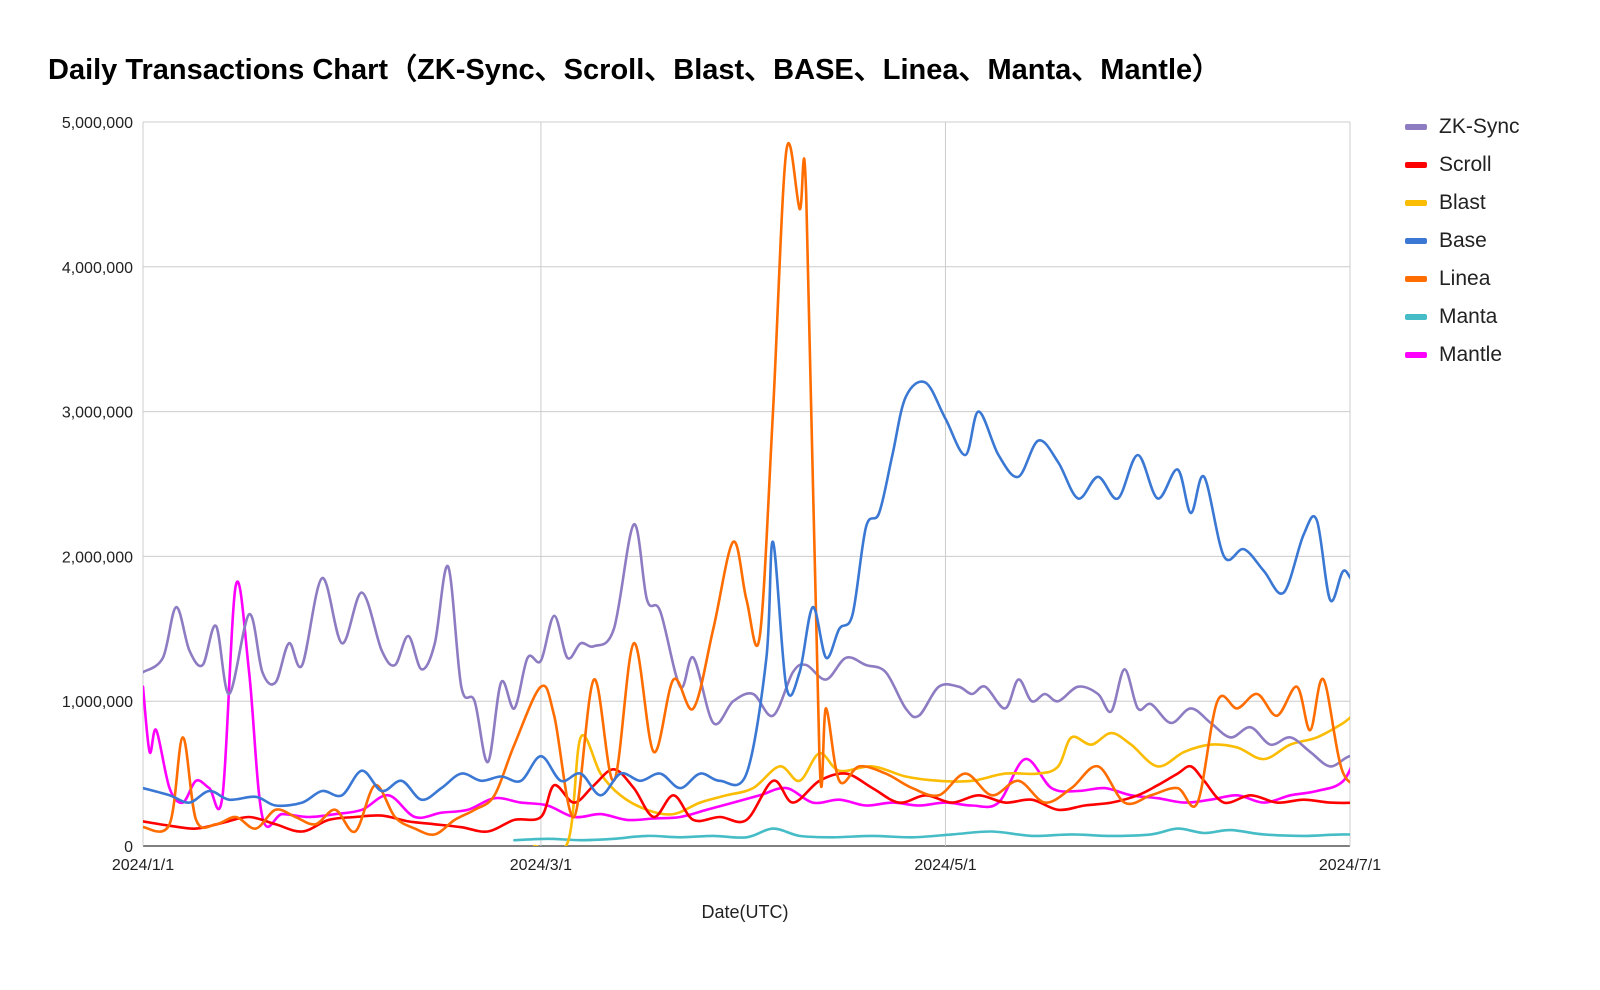 This screenshot has height=990, width=1600. I want to click on x-tick-label: 2024/7/1, so click(1350, 865).